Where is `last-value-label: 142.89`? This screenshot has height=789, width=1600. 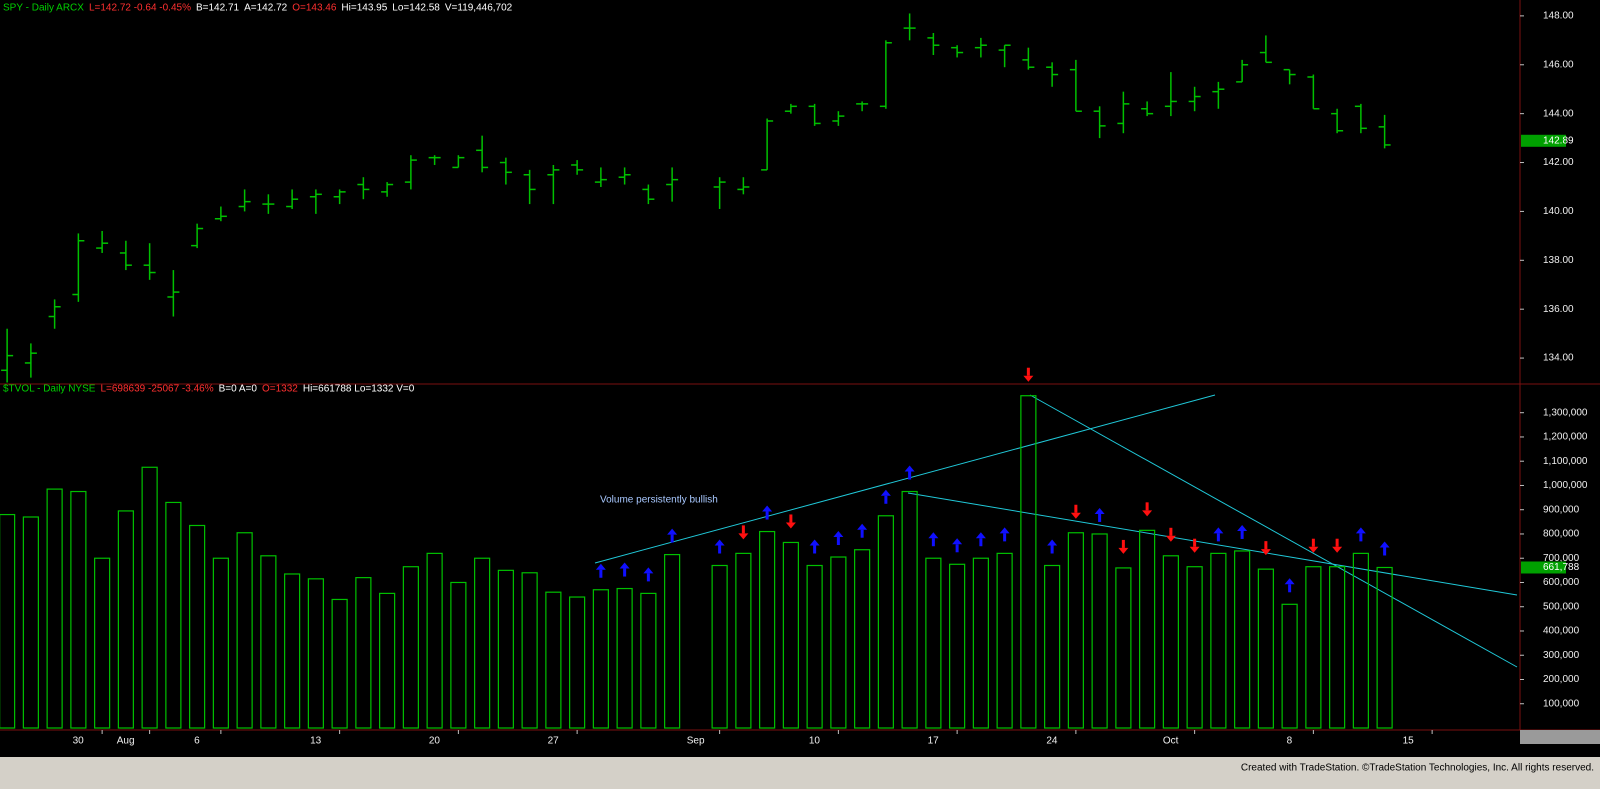
last-value-label: 142.89 is located at coordinates (1558, 140).